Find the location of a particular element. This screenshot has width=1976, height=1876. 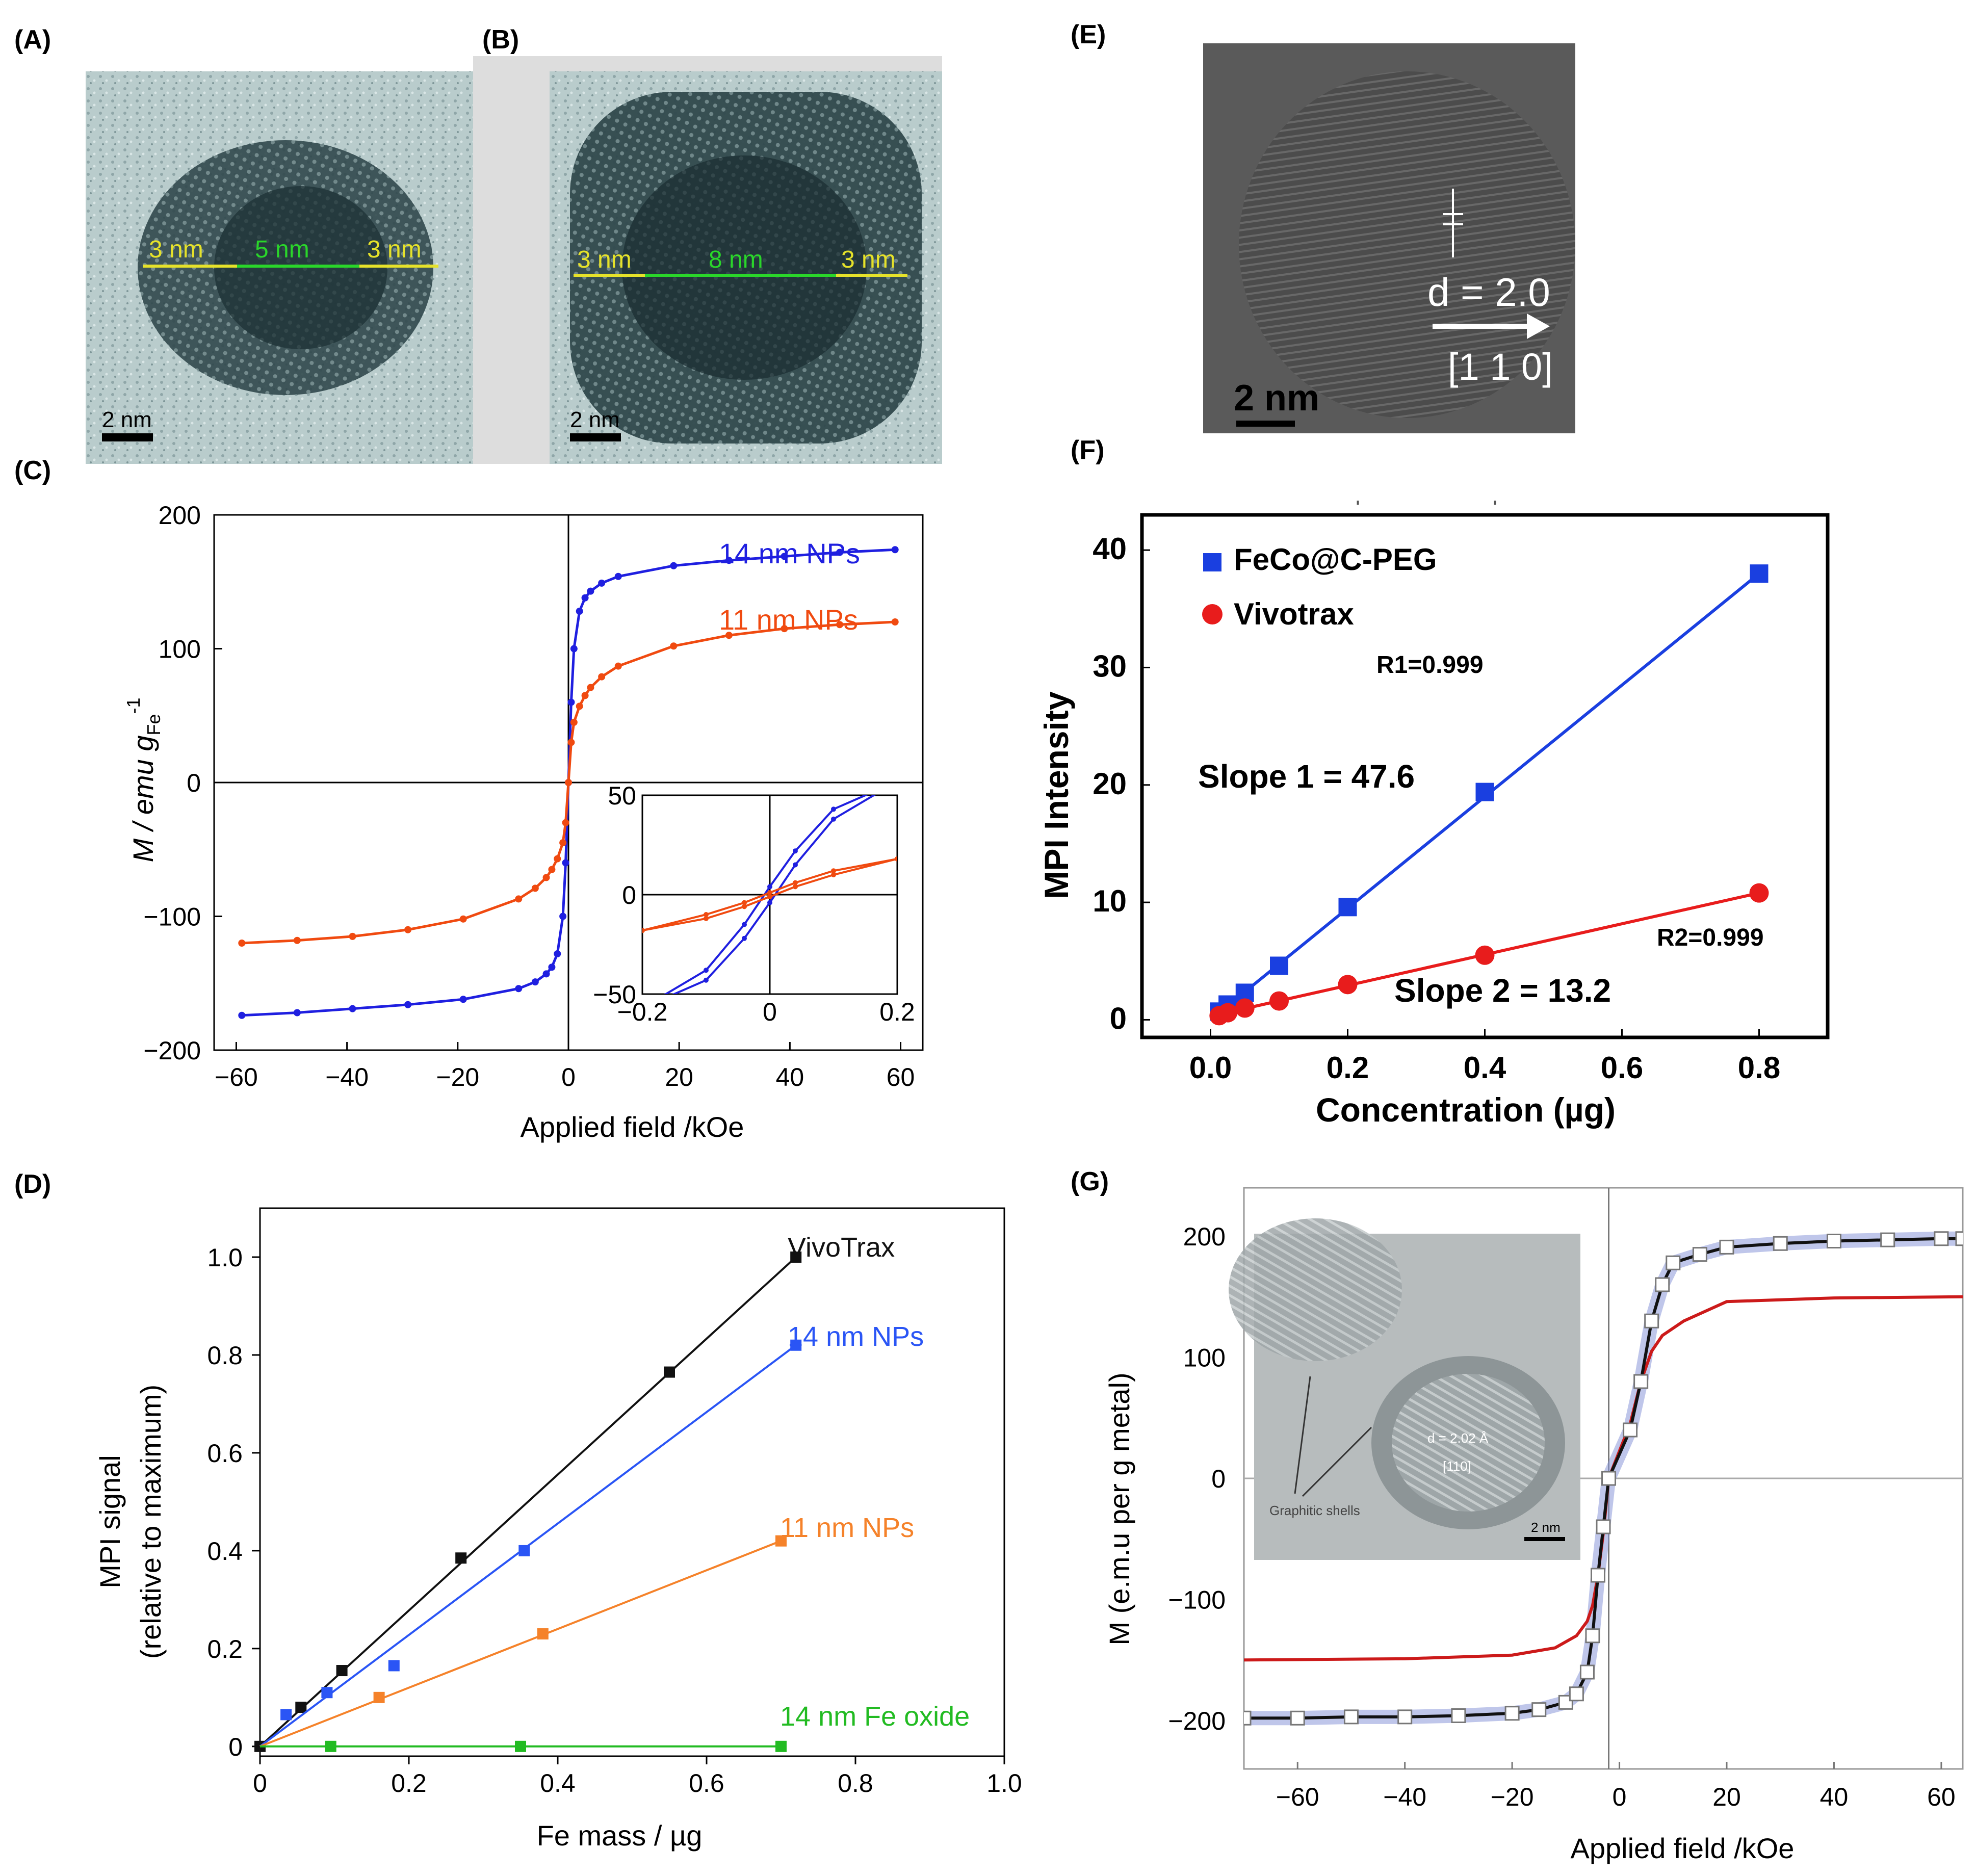

panel-d-ytick-label-3: 0.6 is located at coordinates (225, 1453).